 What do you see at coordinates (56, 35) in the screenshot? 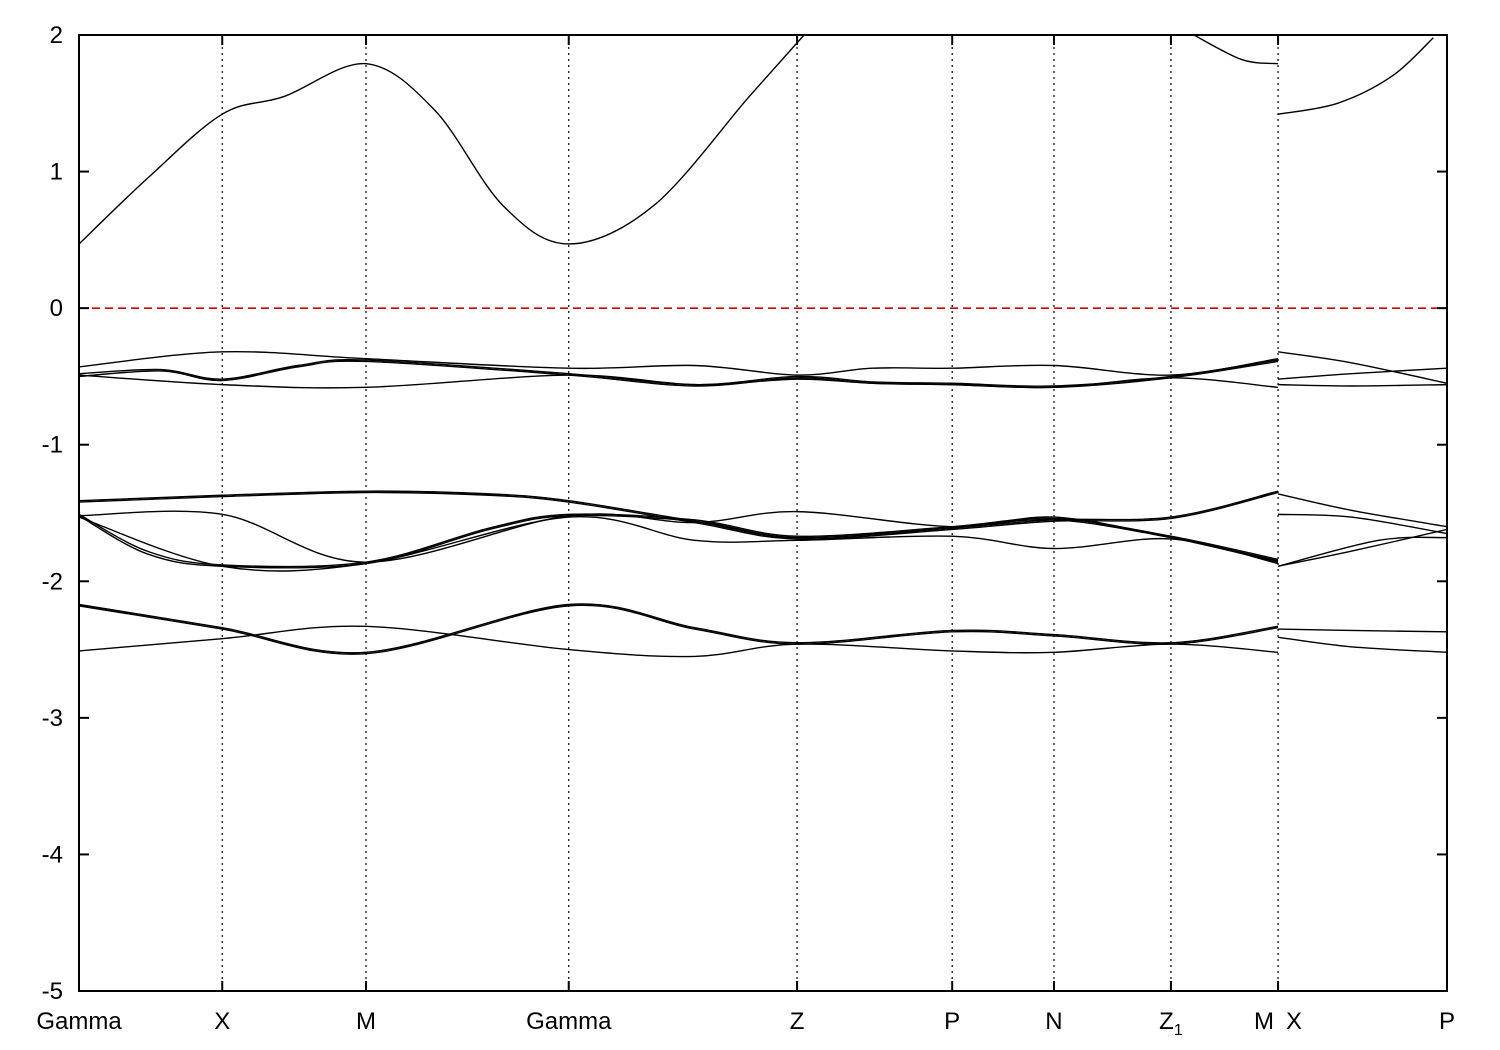
I see `y-tick-label: 2` at bounding box center [56, 35].